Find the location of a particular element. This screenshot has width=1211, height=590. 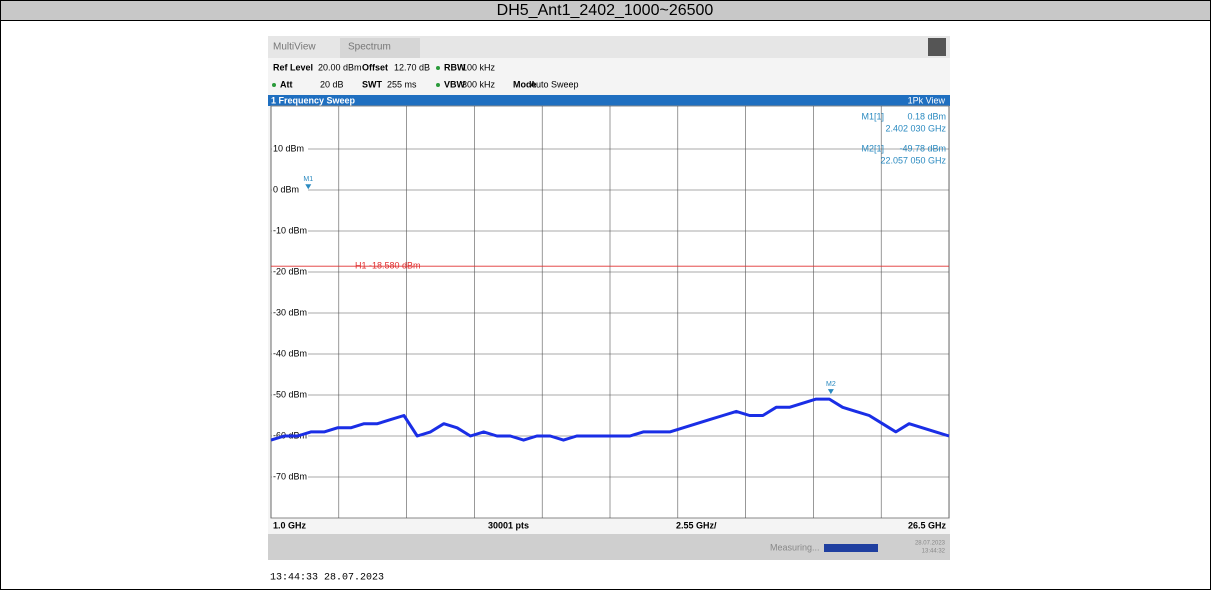

y-tick-label: -70 dBm is located at coordinates (290, 476).